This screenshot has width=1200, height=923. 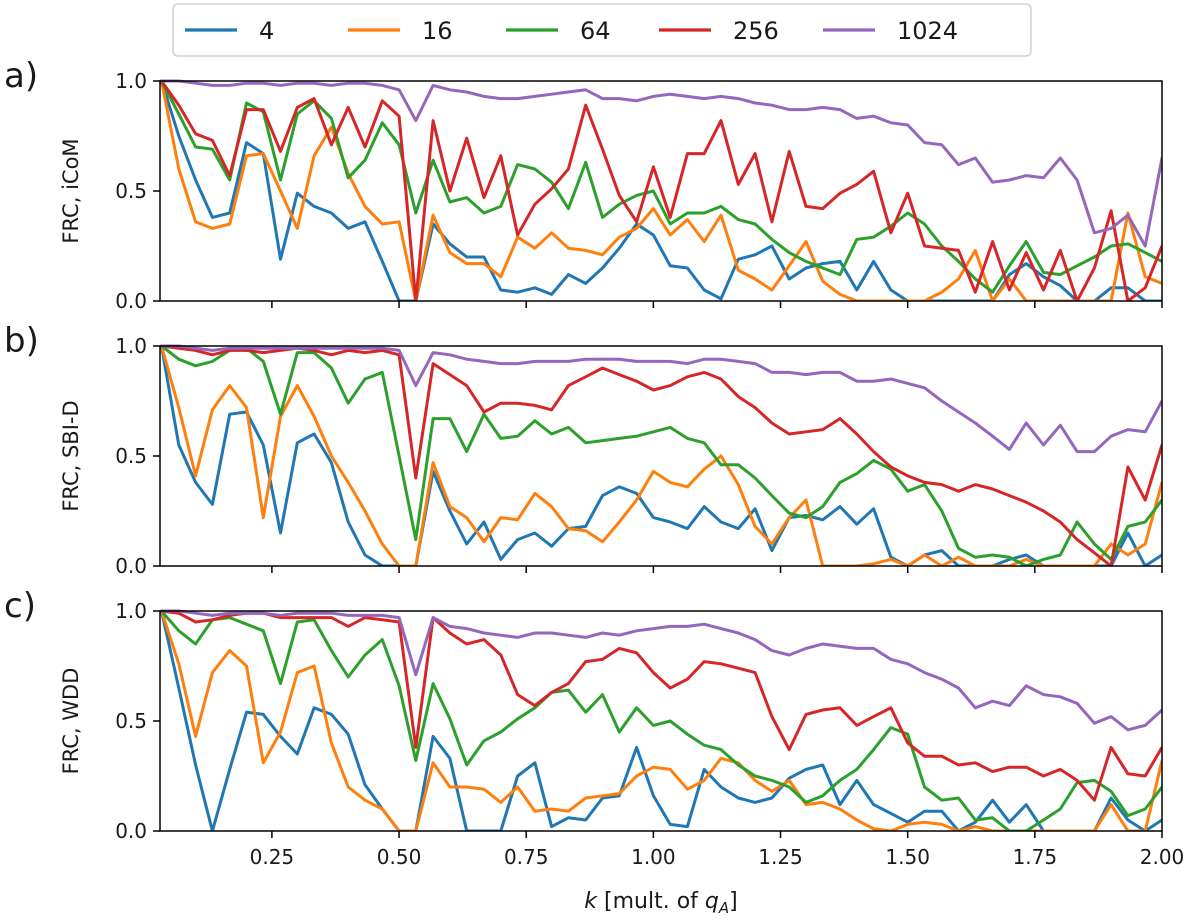 I want to click on legend: 4 16 64 256 1024, so click(x=602, y=30).